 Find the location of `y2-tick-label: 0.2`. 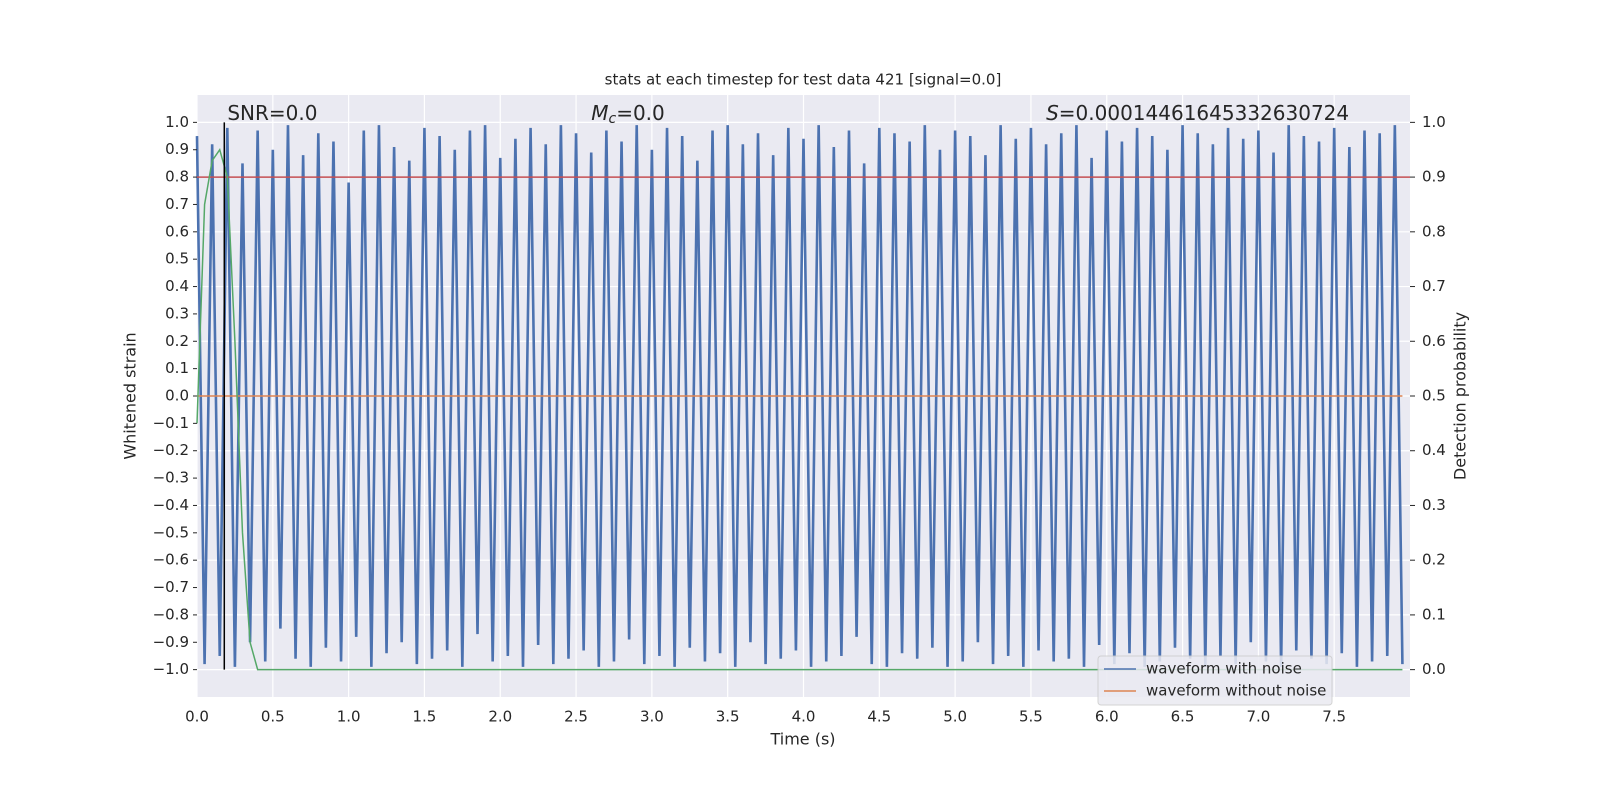

y2-tick-label: 0.2 is located at coordinates (1434, 560).